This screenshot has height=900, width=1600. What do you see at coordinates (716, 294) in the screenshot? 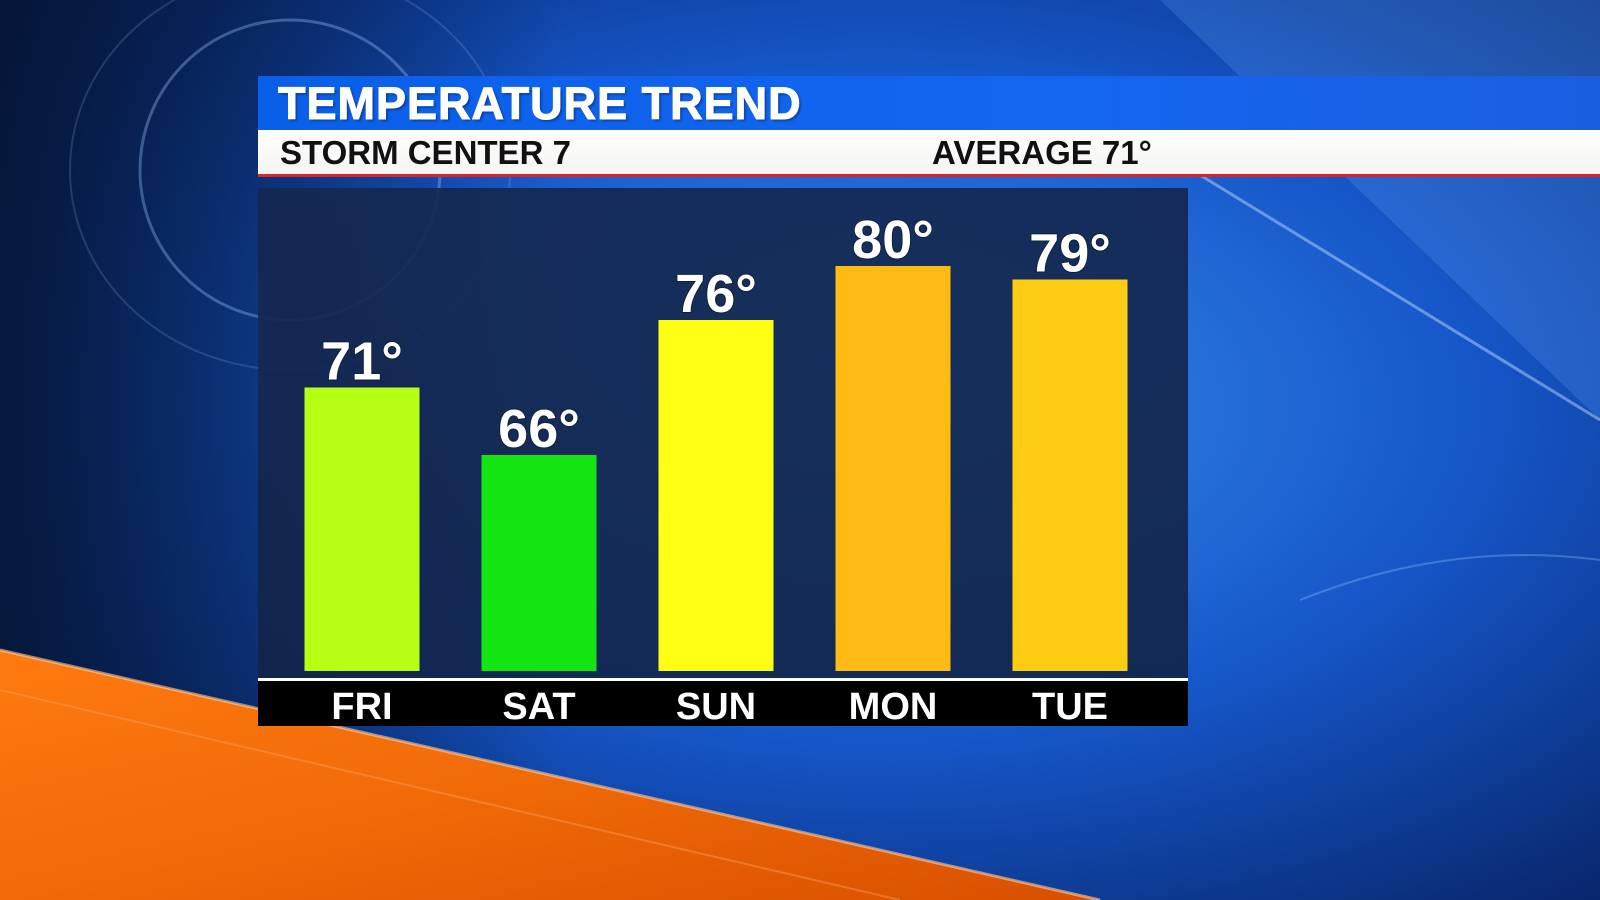
I see `value-label-sun: 76°` at bounding box center [716, 294].